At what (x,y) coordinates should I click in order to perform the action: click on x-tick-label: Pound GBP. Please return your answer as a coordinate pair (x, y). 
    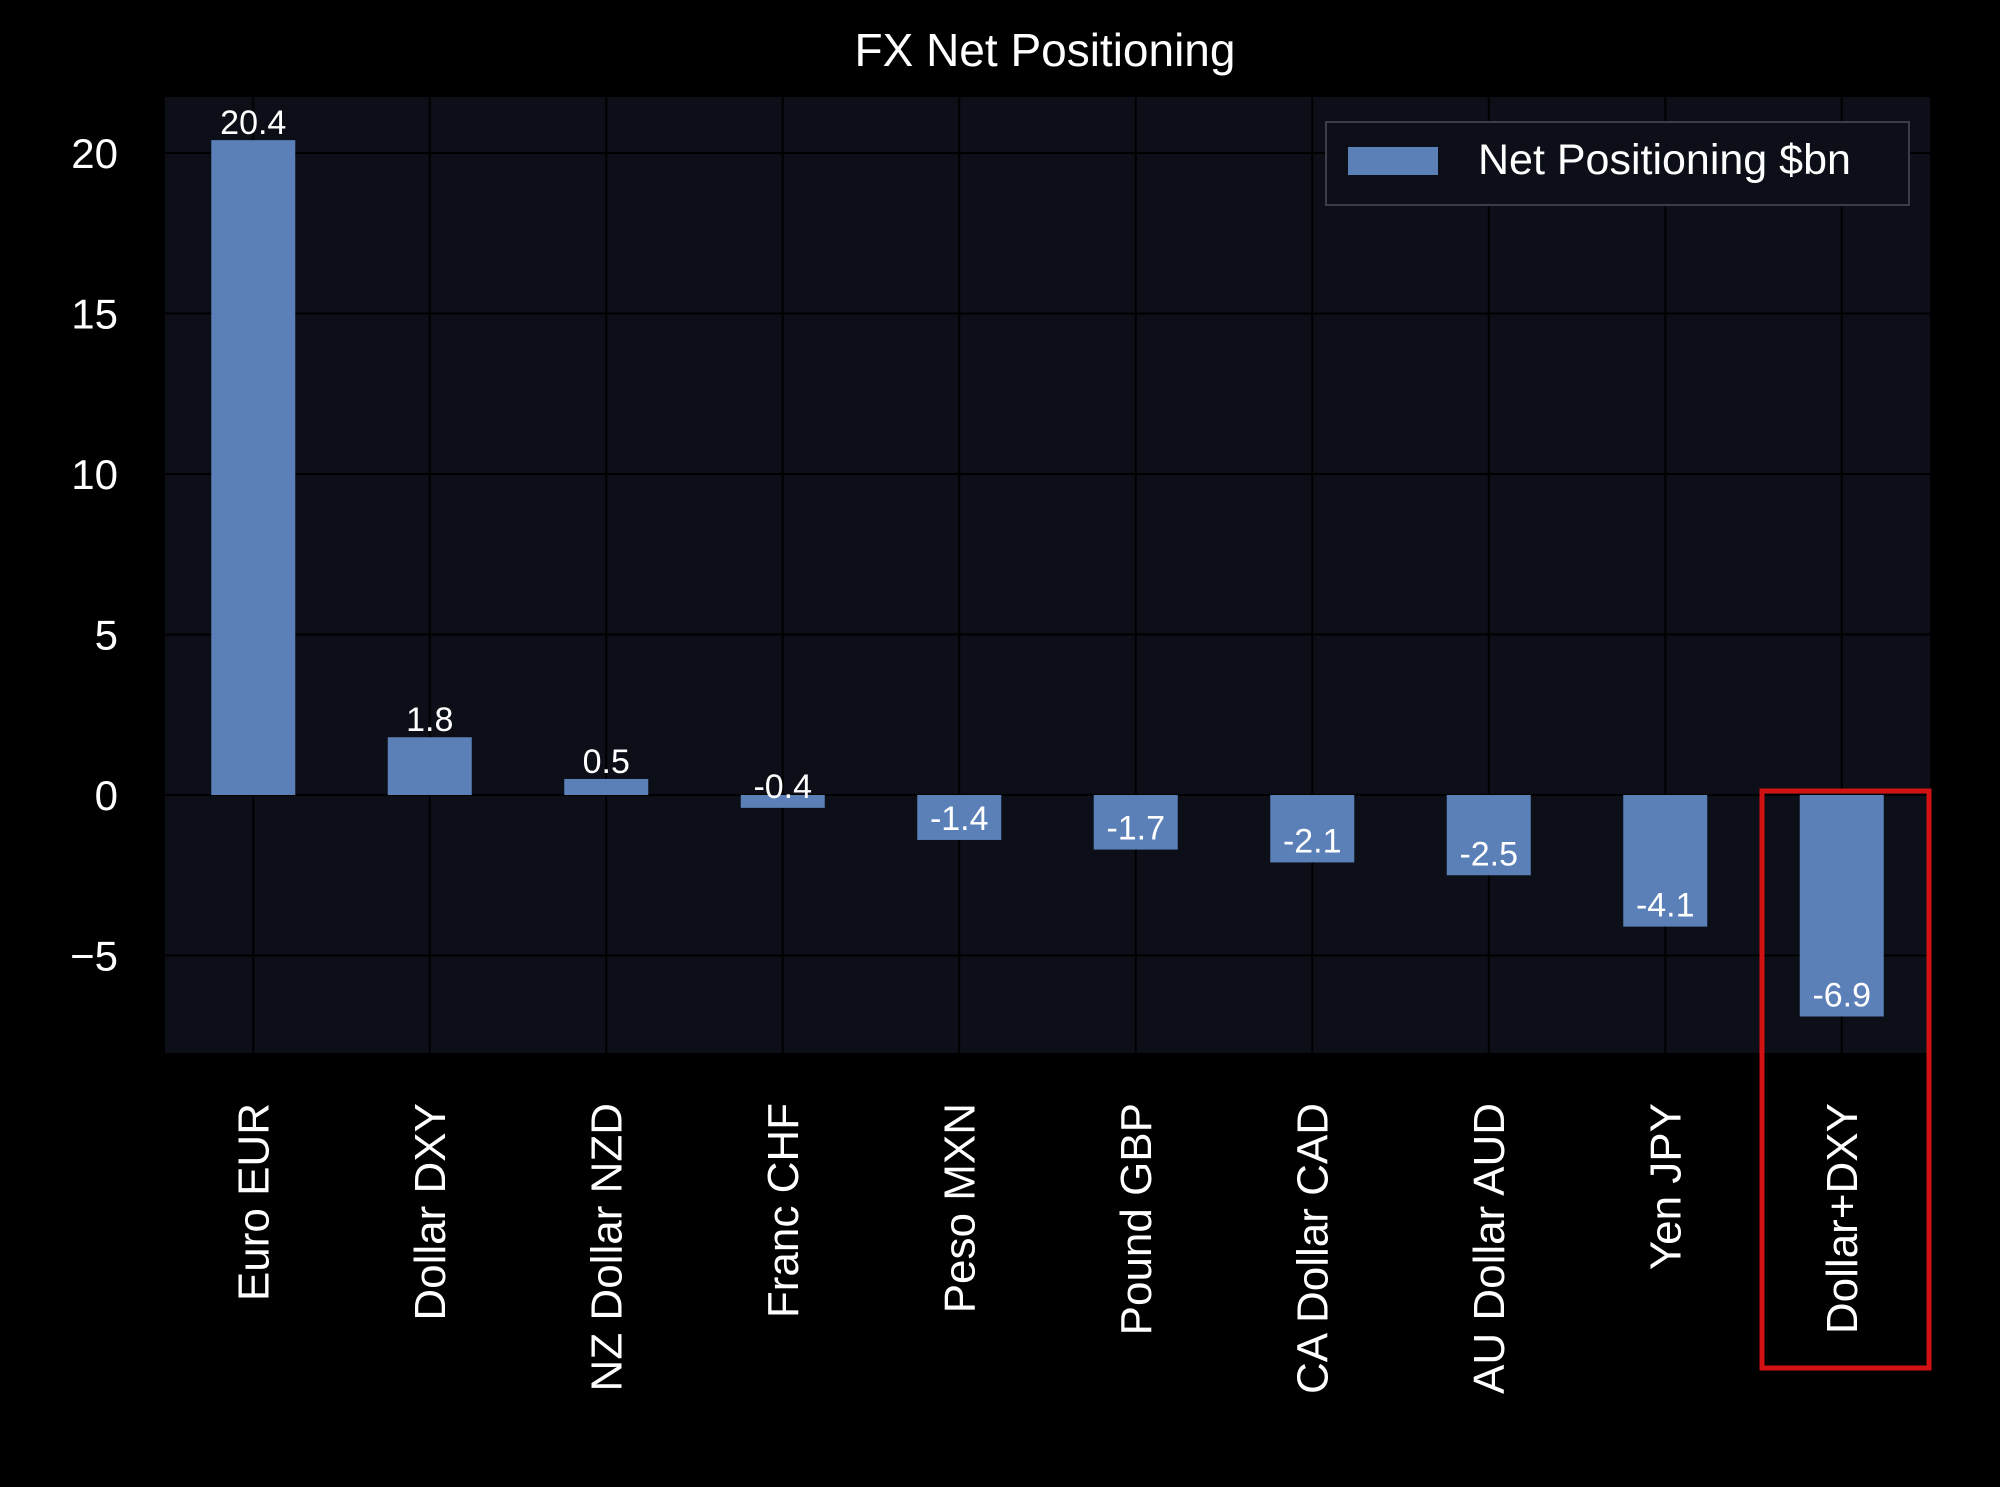
    Looking at the image, I should click on (1136, 1219).